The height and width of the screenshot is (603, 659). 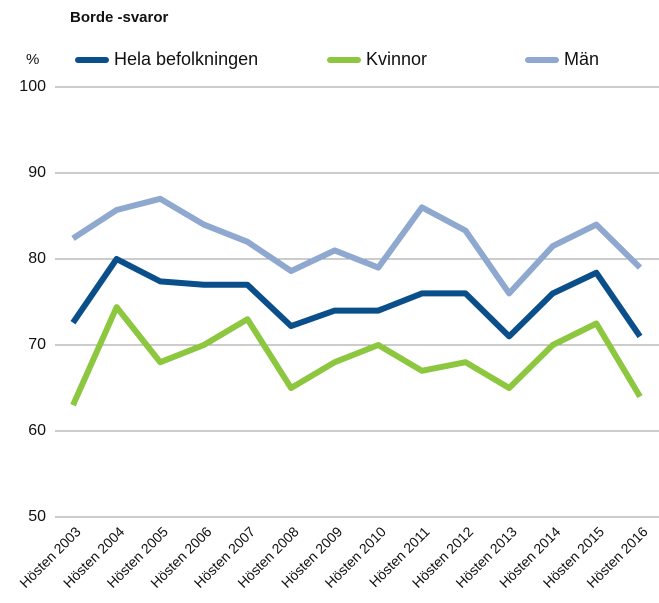 What do you see at coordinates (37, 344) in the screenshot?
I see `y-tick-label: 70` at bounding box center [37, 344].